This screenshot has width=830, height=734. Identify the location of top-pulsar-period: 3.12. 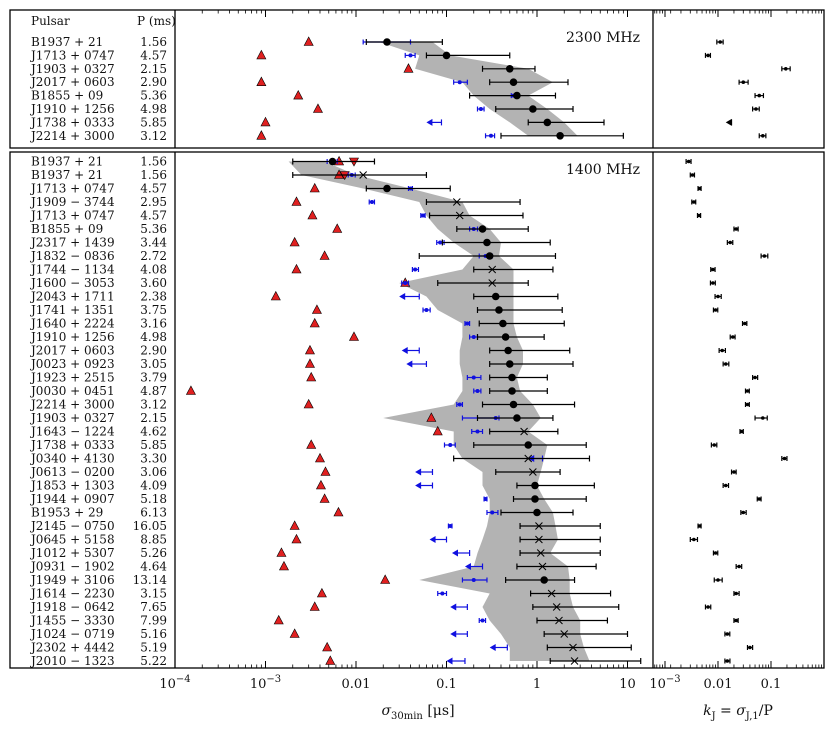
(153, 136).